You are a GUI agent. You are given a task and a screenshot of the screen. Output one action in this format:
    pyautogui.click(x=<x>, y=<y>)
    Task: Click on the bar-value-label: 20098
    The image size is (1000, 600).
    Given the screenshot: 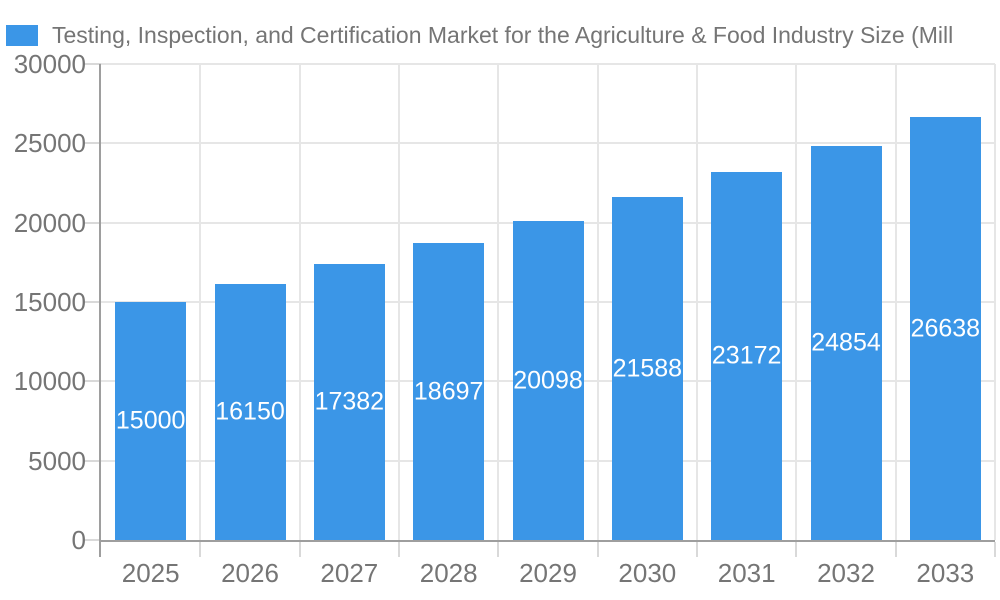 What is the action you would take?
    pyautogui.click(x=548, y=380)
    